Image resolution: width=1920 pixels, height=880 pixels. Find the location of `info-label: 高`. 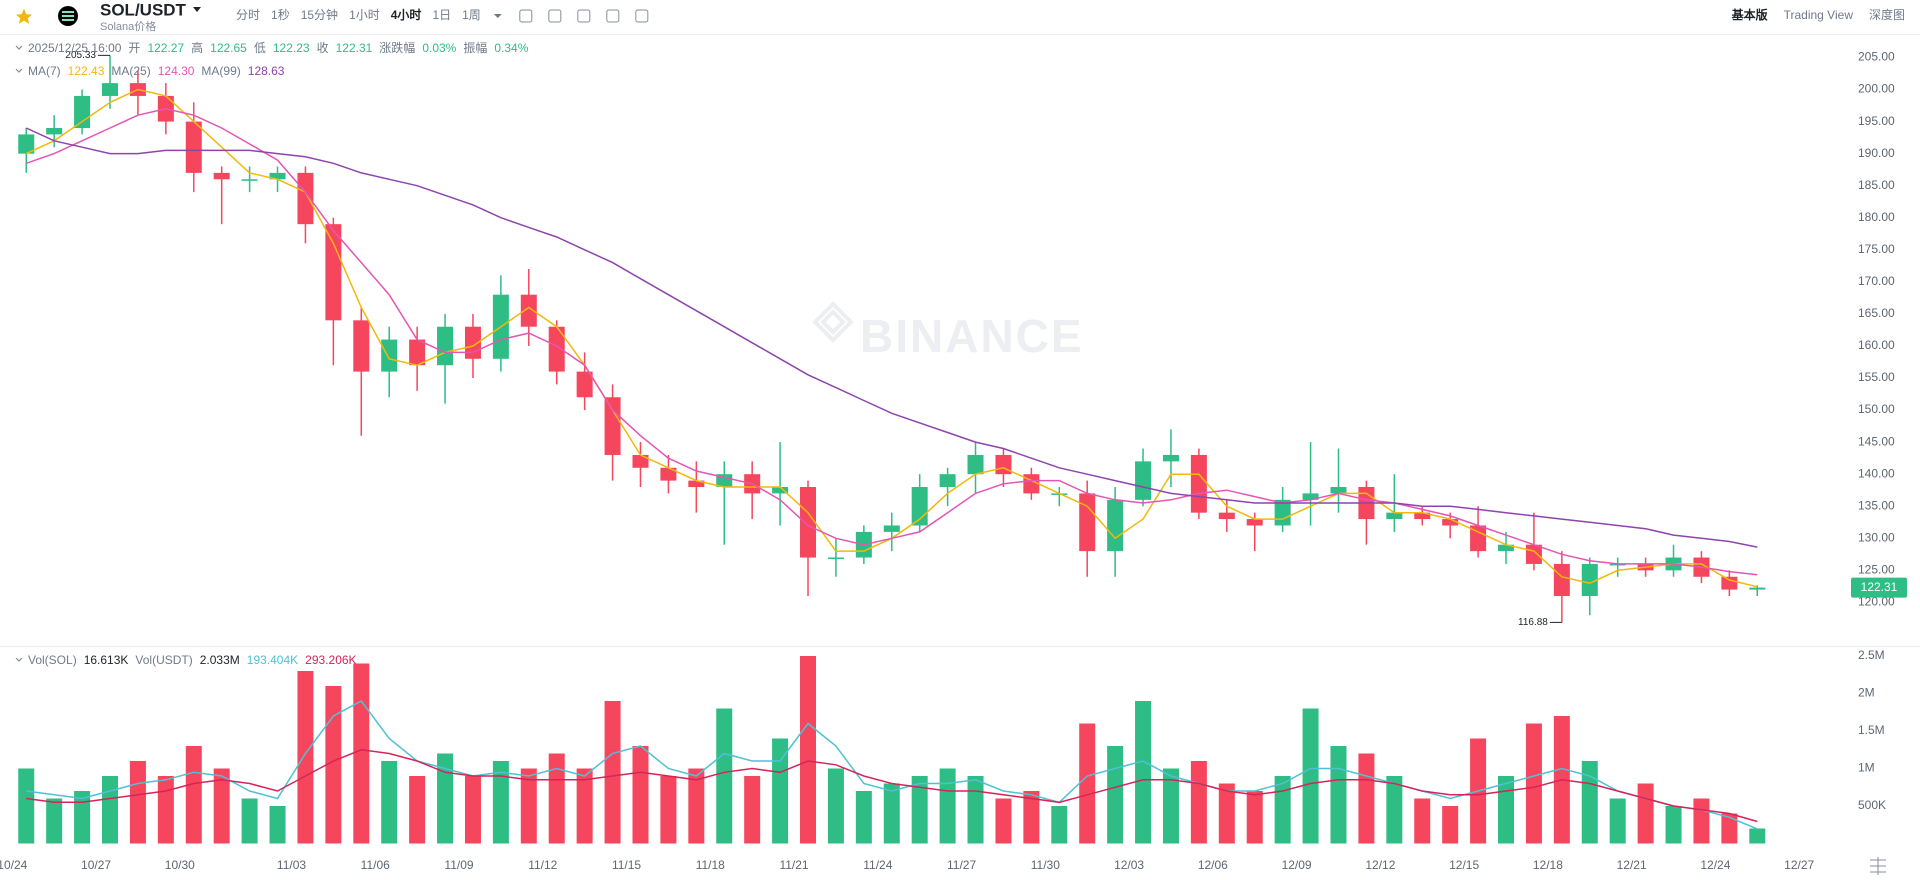

info-label: 高 is located at coordinates (197, 47).